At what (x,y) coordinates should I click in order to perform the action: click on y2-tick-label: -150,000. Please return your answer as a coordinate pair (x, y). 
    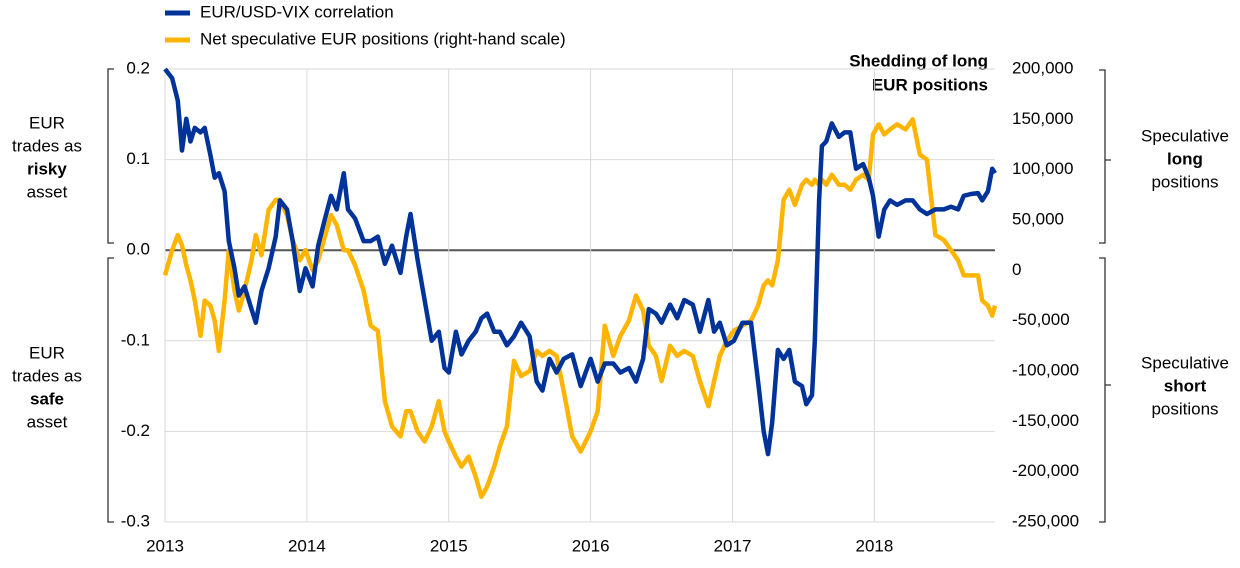
    Looking at the image, I should click on (1045, 420).